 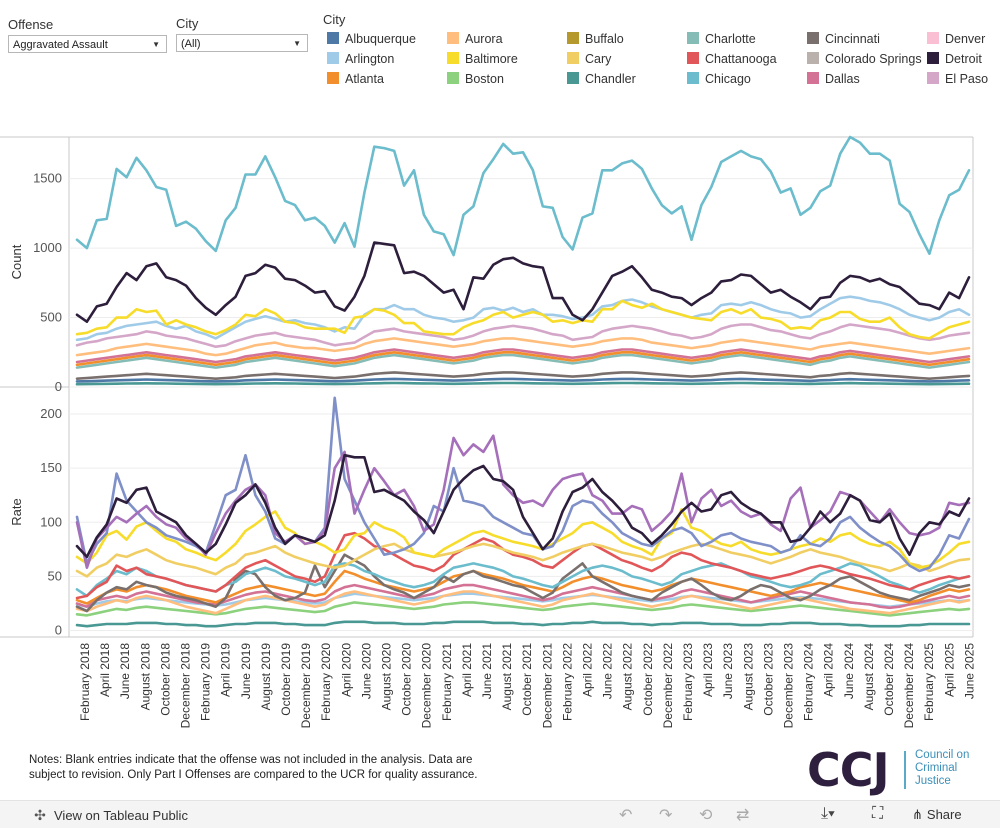 I want to click on y-tick-label: 100, so click(x=51, y=521).